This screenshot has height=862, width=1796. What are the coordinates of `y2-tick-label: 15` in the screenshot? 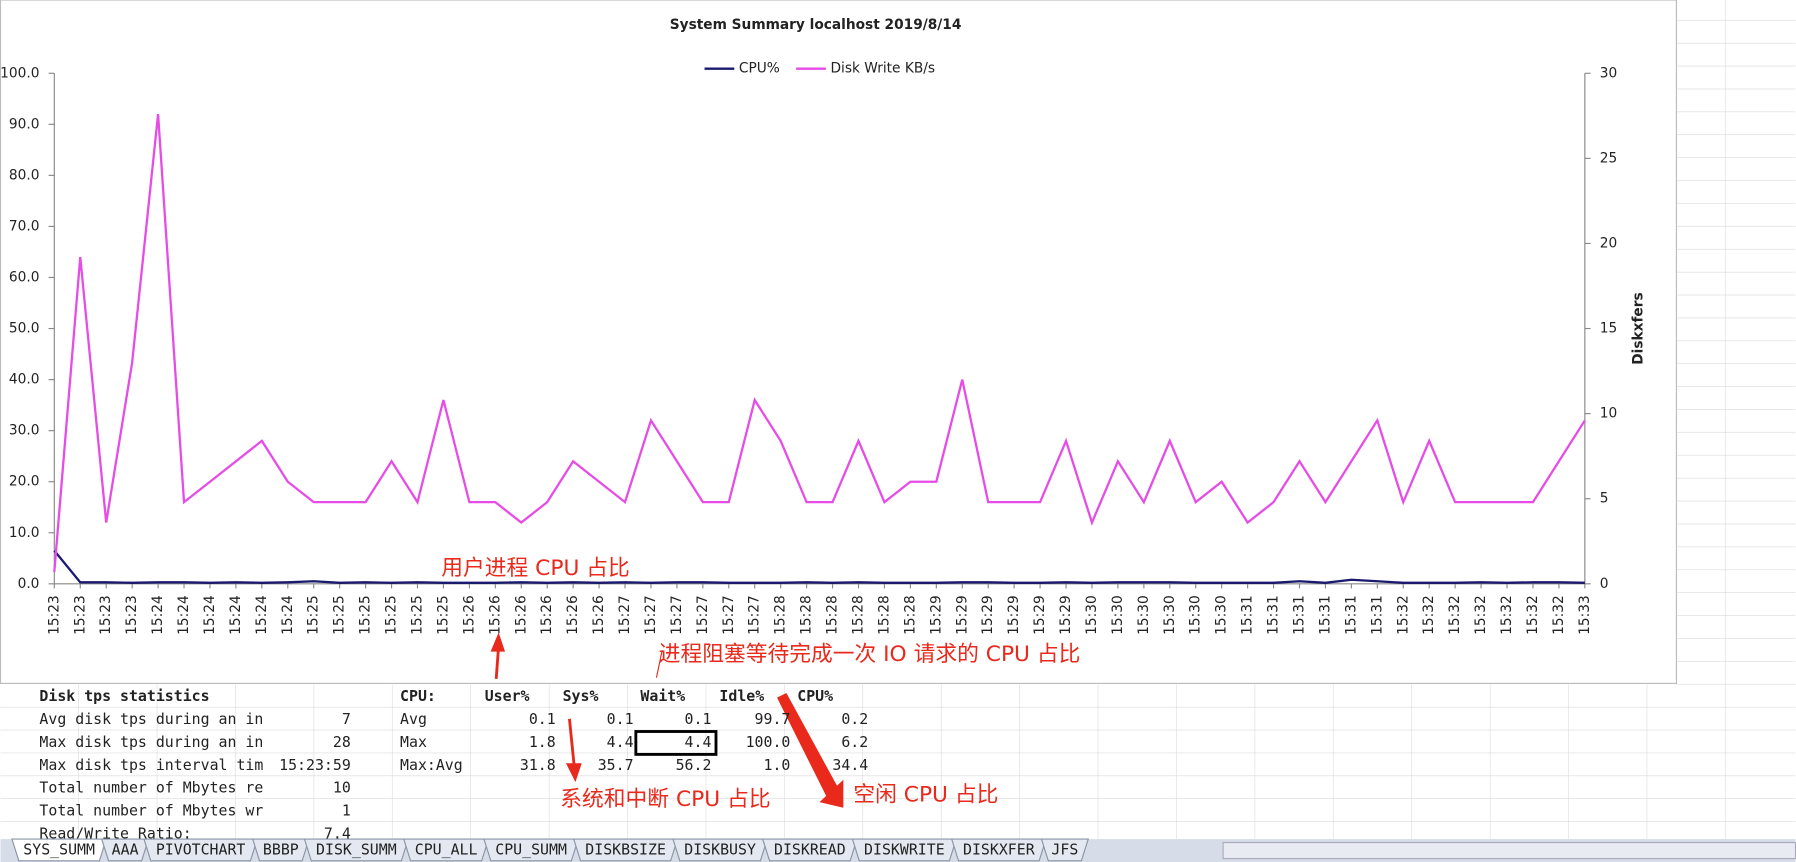 It's located at (1608, 329).